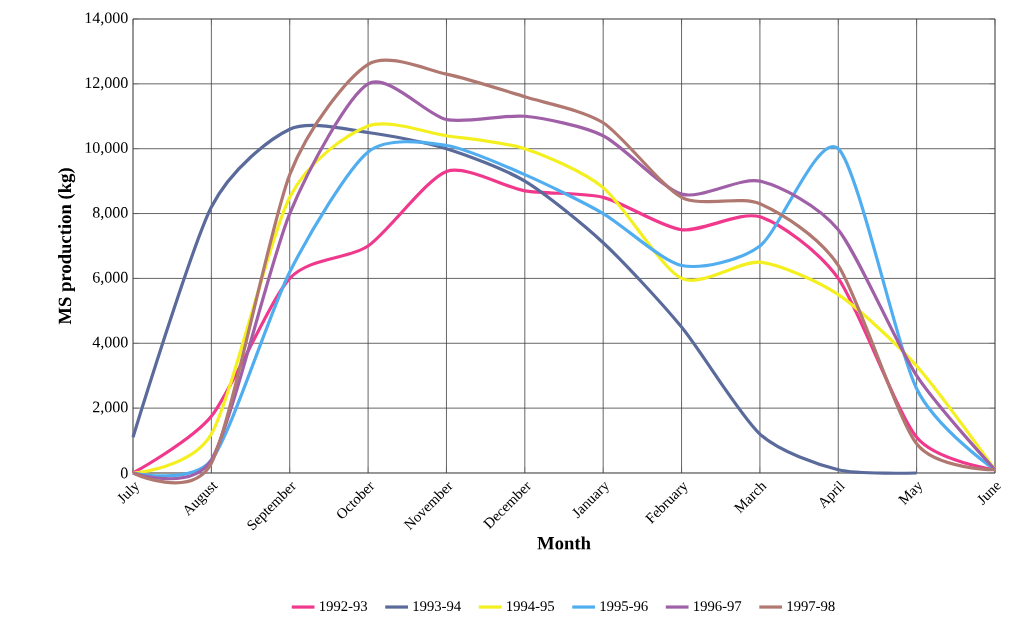 The image size is (1018, 630). Describe the element at coordinates (437, 606) in the screenshot. I see `legend-label: 1993-94` at that location.